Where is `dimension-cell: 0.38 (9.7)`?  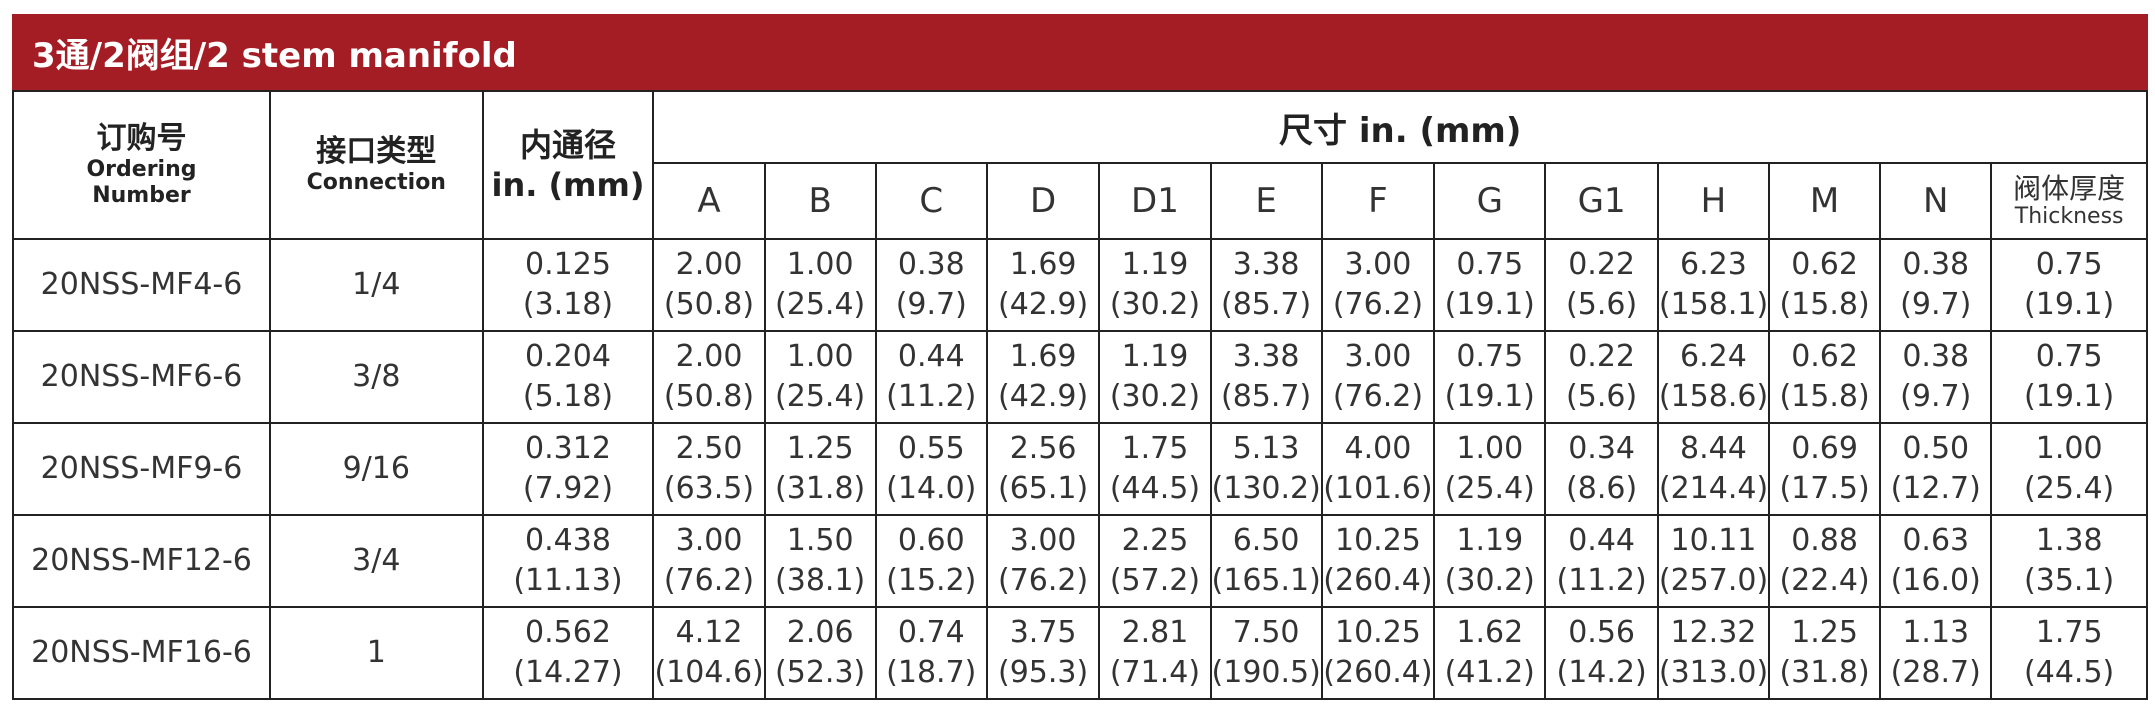
dimension-cell: 0.38 (9.7) is located at coordinates (1936, 285).